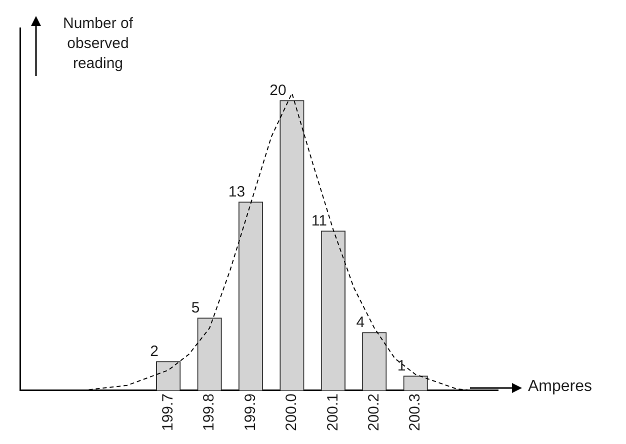 The image size is (626, 444). What do you see at coordinates (333, 412) in the screenshot?
I see `x-tick-label: 200.1` at bounding box center [333, 412].